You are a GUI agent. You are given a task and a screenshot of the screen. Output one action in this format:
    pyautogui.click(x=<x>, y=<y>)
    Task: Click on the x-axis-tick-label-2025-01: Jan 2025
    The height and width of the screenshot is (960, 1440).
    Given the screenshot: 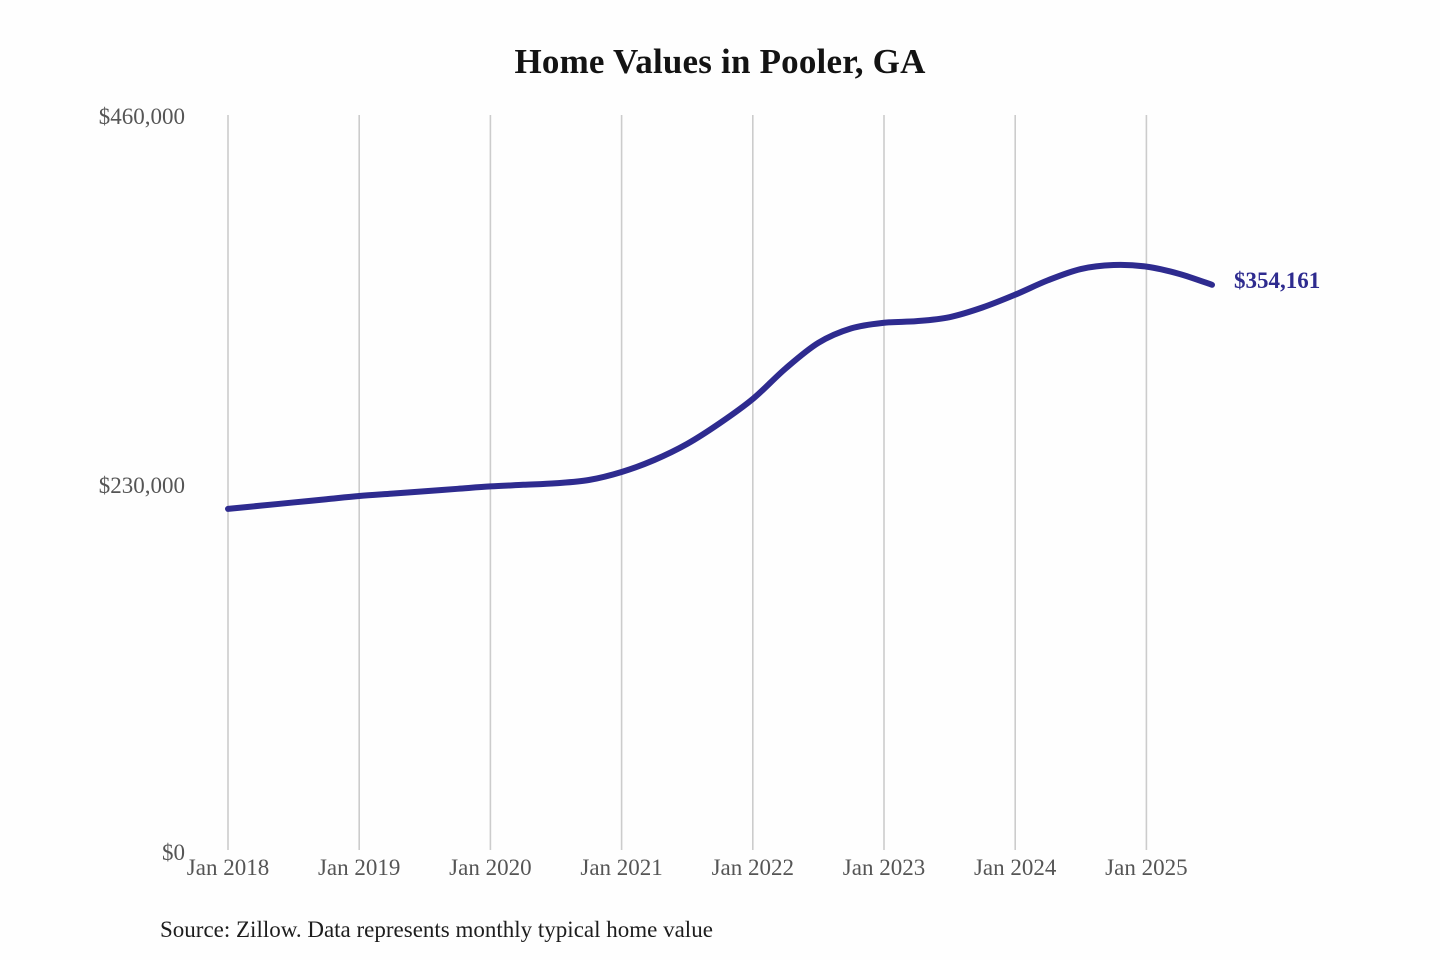 What is the action you would take?
    pyautogui.click(x=1146, y=867)
    